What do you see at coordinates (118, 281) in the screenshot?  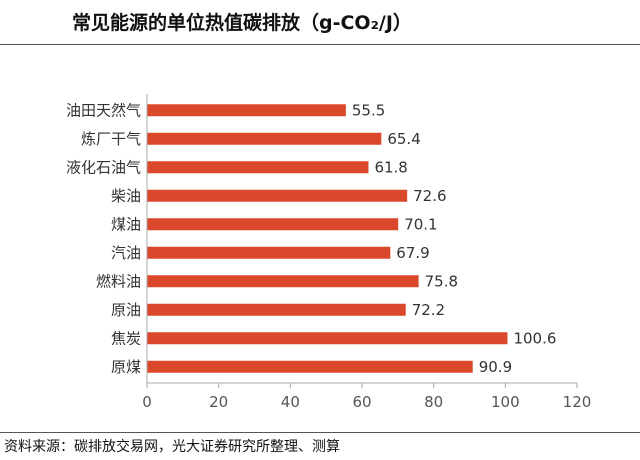 I see `category-label: 燃料油` at bounding box center [118, 281].